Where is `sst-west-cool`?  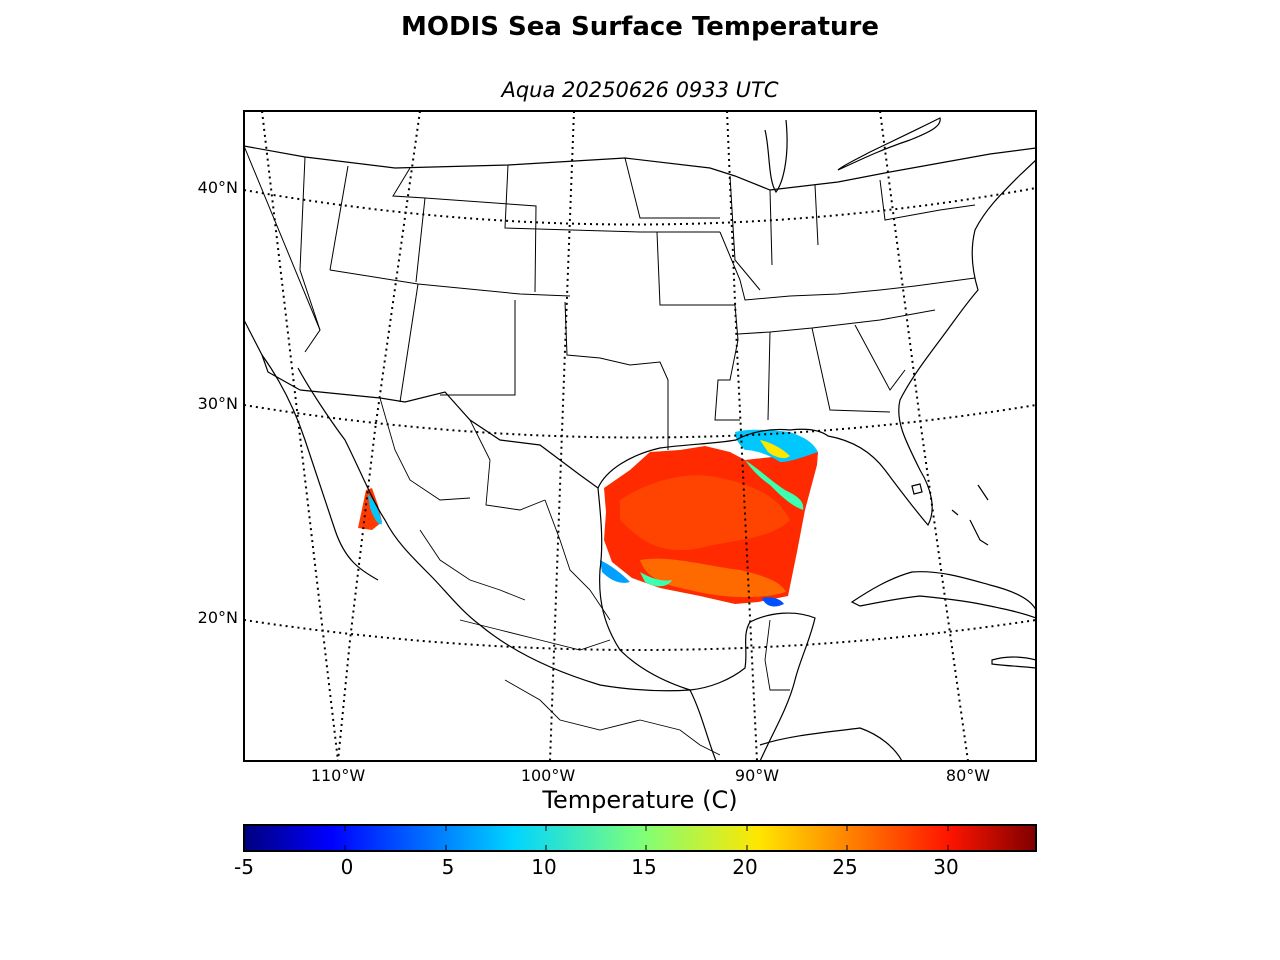 sst-west-cool is located at coordinates (375, 509).